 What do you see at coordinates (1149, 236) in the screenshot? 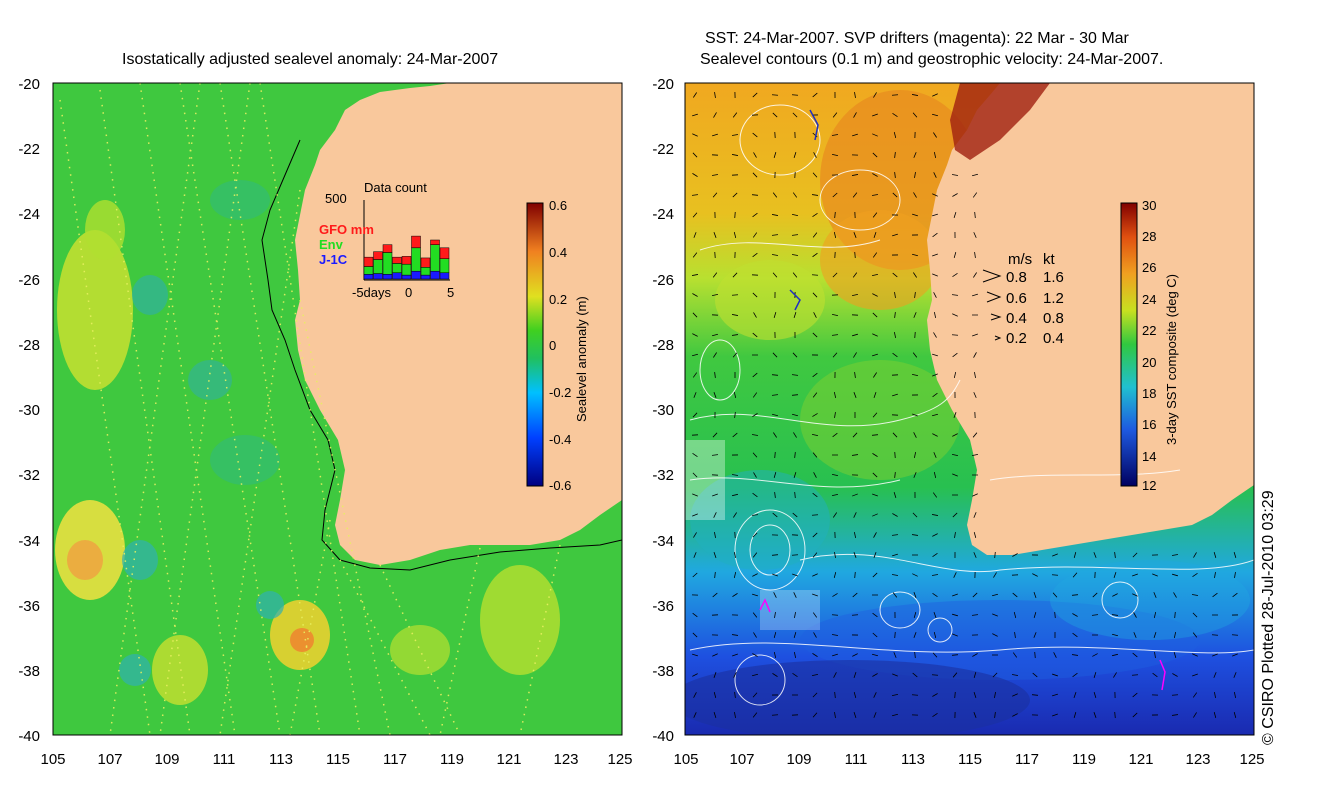
I see `sst-tick: 28` at bounding box center [1149, 236].